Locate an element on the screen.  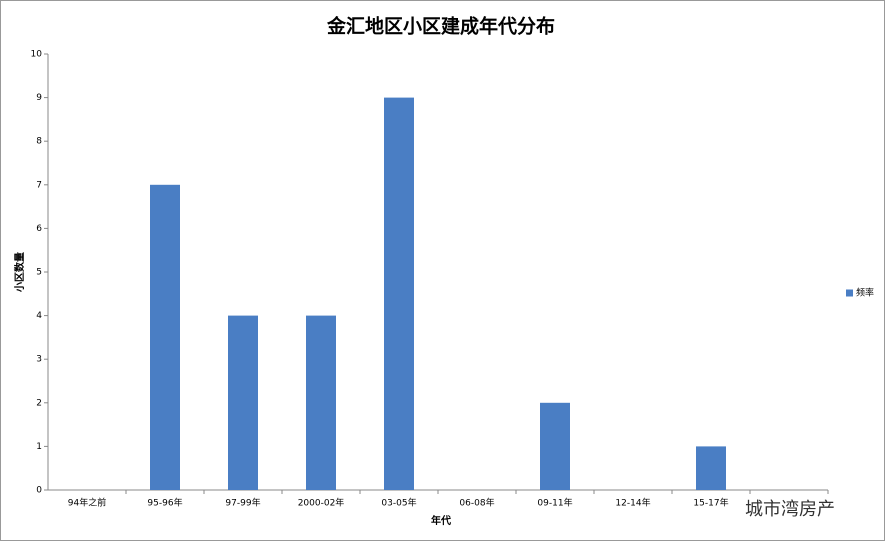
x-tick-label: 97-99年 is located at coordinates (242, 503).